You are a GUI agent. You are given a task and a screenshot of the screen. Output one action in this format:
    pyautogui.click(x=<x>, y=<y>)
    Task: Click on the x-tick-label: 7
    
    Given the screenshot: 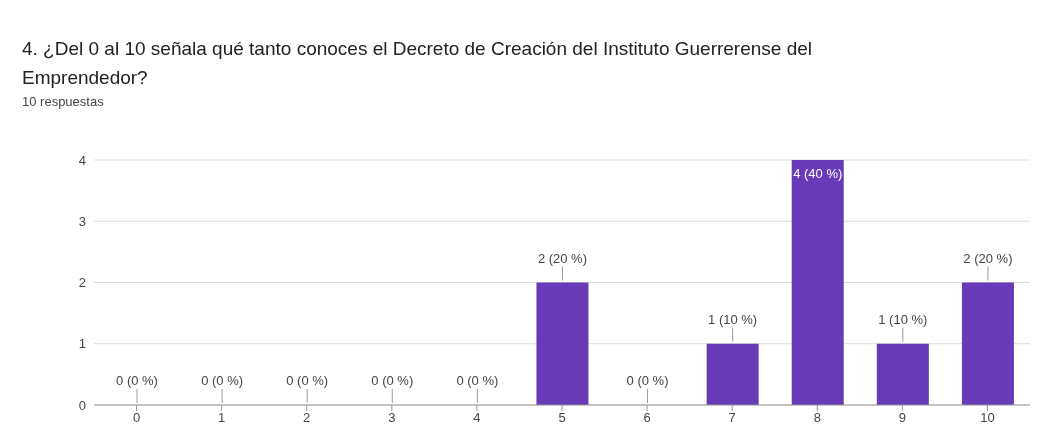 What is the action you would take?
    pyautogui.click(x=732, y=418)
    